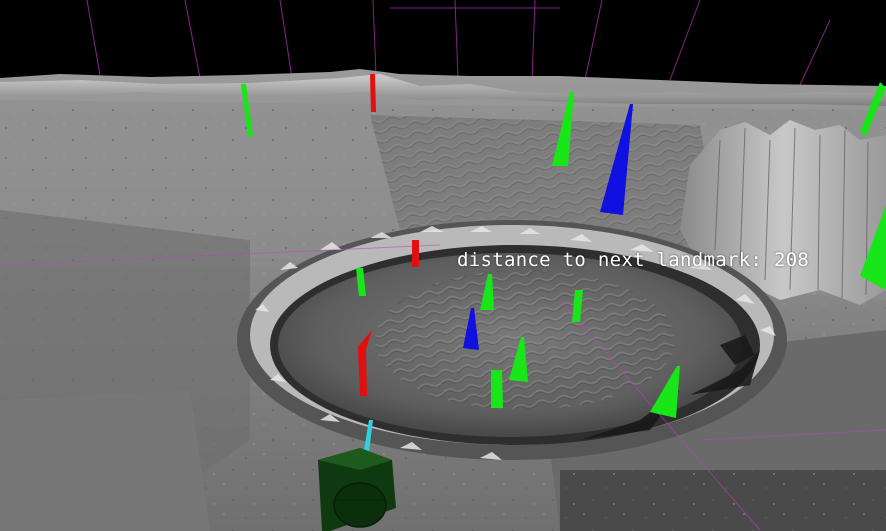 The width and height of the screenshot is (886, 531). I want to click on far-ridge, so click(443, 90).